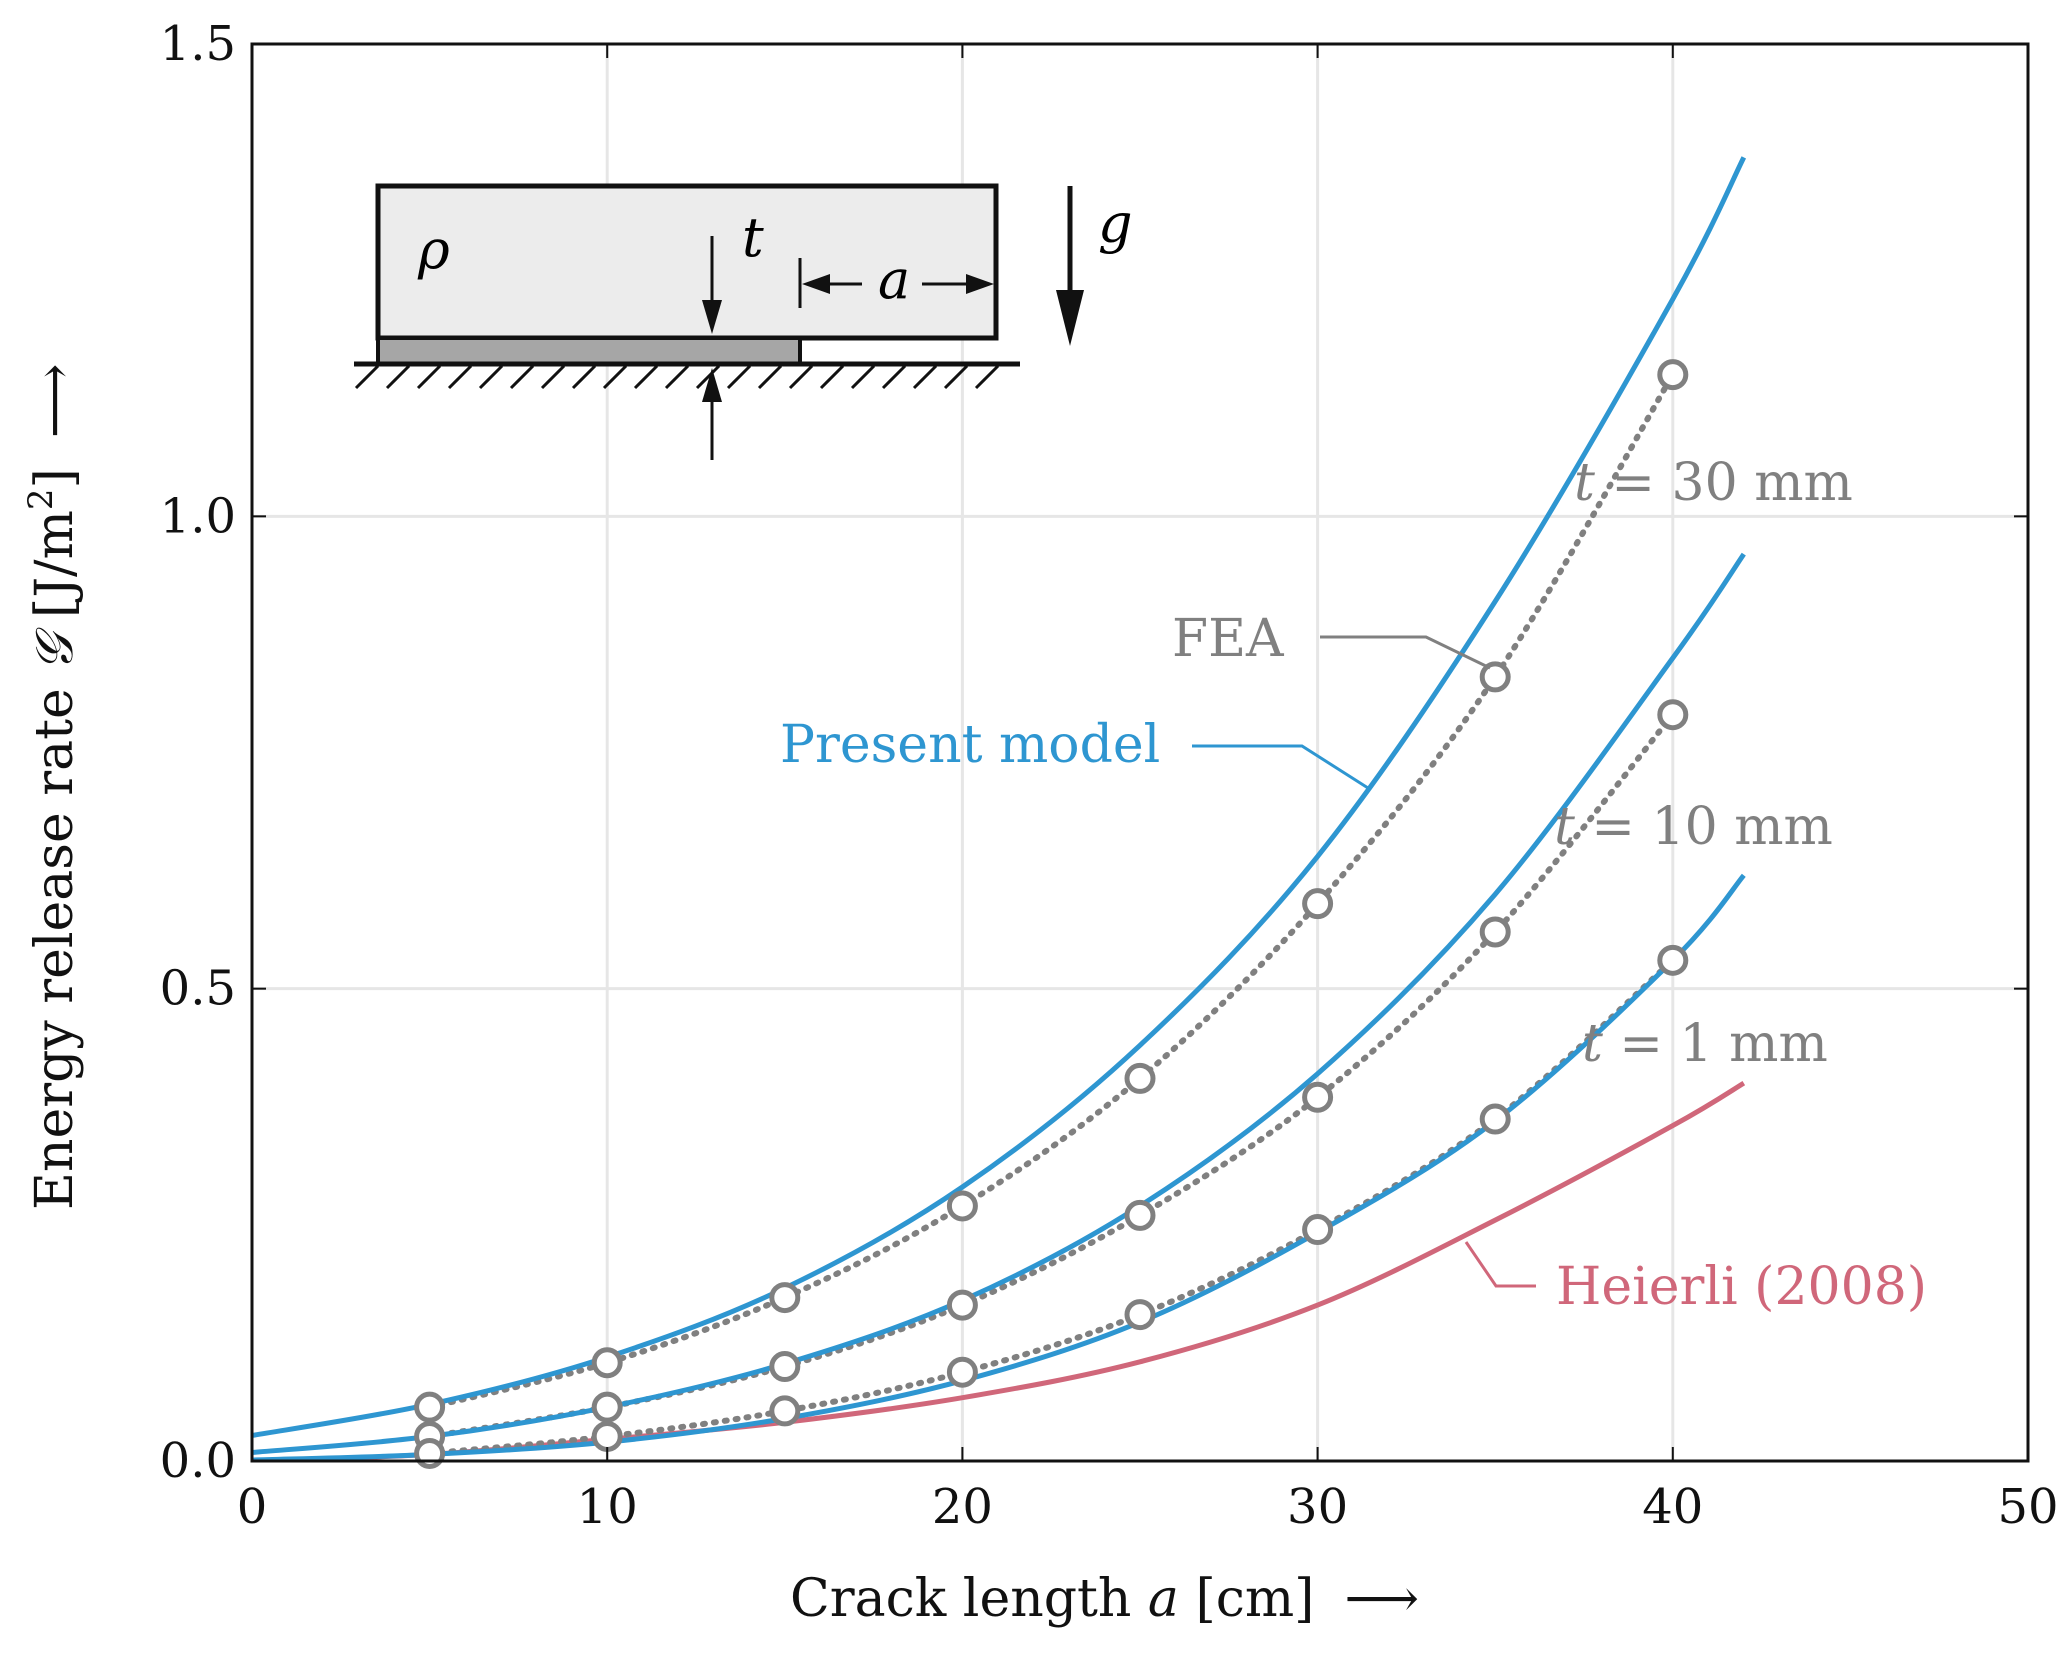 This screenshot has height=1660, width=2067. Describe the element at coordinates (962, 1507) in the screenshot. I see `x-tick-label: 20` at that location.